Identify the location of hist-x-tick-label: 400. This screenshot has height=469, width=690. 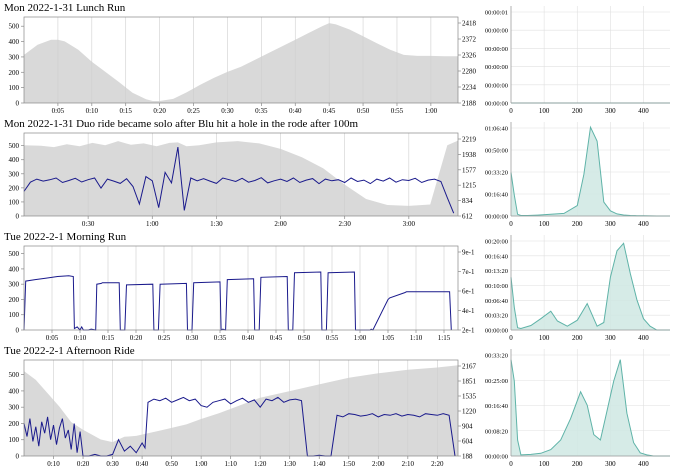
(643, 464).